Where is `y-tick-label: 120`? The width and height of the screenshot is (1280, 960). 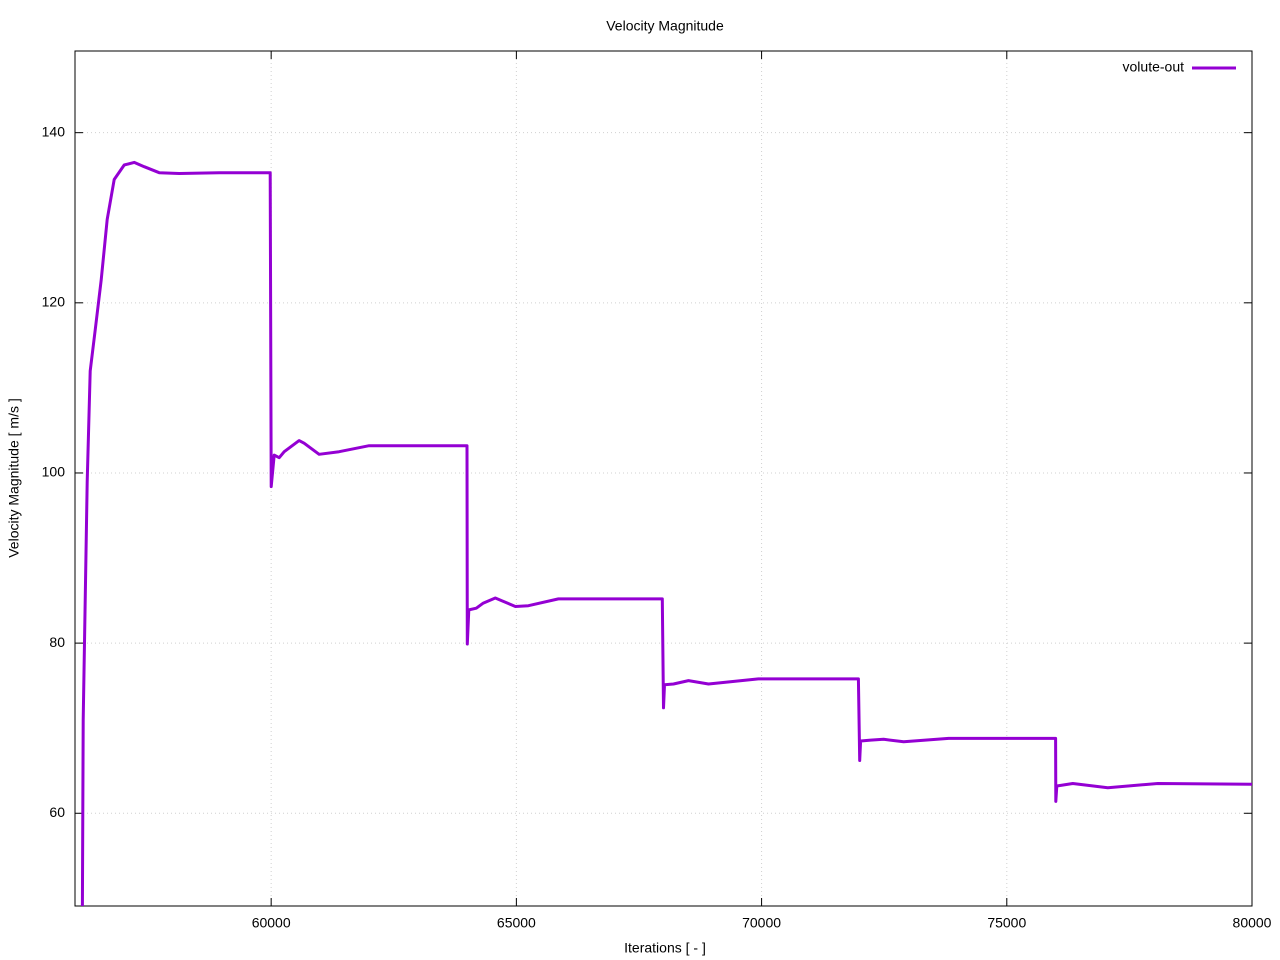
y-tick-label: 120 is located at coordinates (54, 302).